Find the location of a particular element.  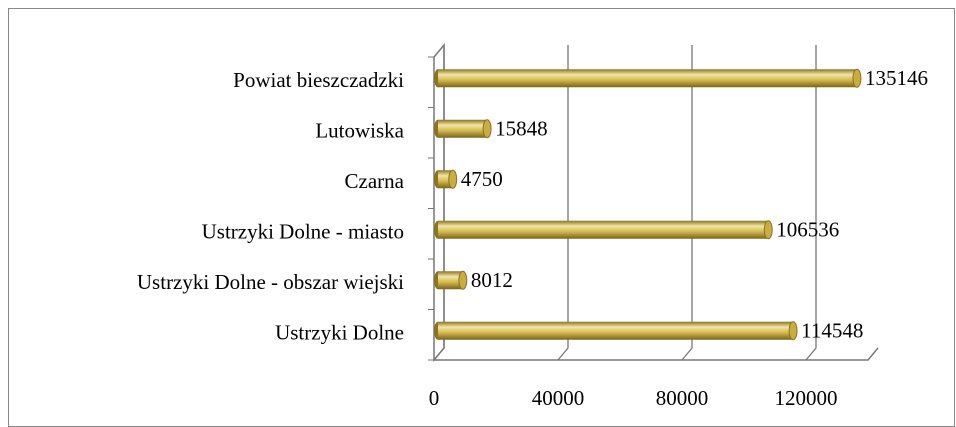

data-label: 106536 is located at coordinates (807, 230).